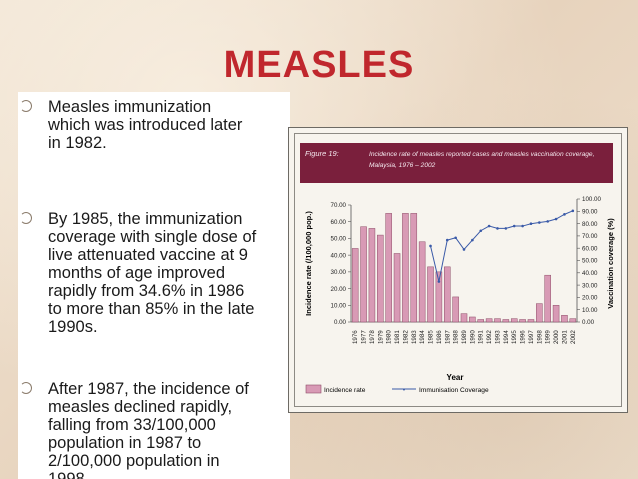 This screenshot has width=638, height=479. I want to click on x-tick-label: 1979, so click(380, 337).